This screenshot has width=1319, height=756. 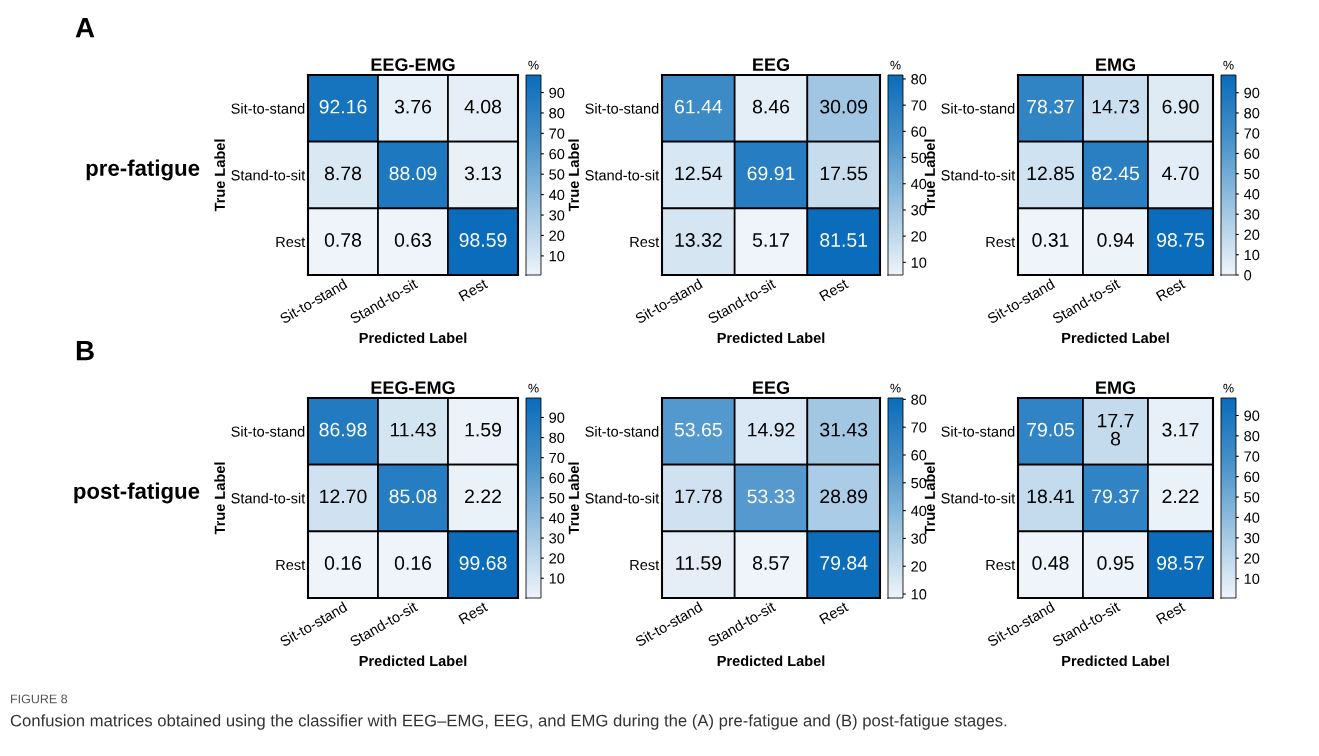 I want to click on data-label: 13.32, so click(x=698, y=240).